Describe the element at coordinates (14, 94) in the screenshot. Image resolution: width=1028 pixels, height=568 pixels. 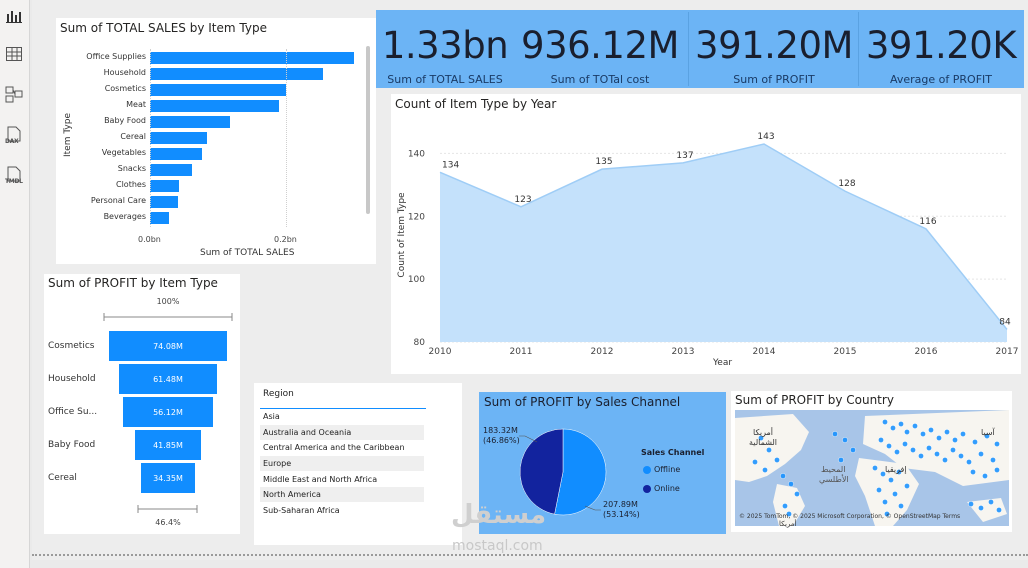
I see `model-view-icon` at that location.